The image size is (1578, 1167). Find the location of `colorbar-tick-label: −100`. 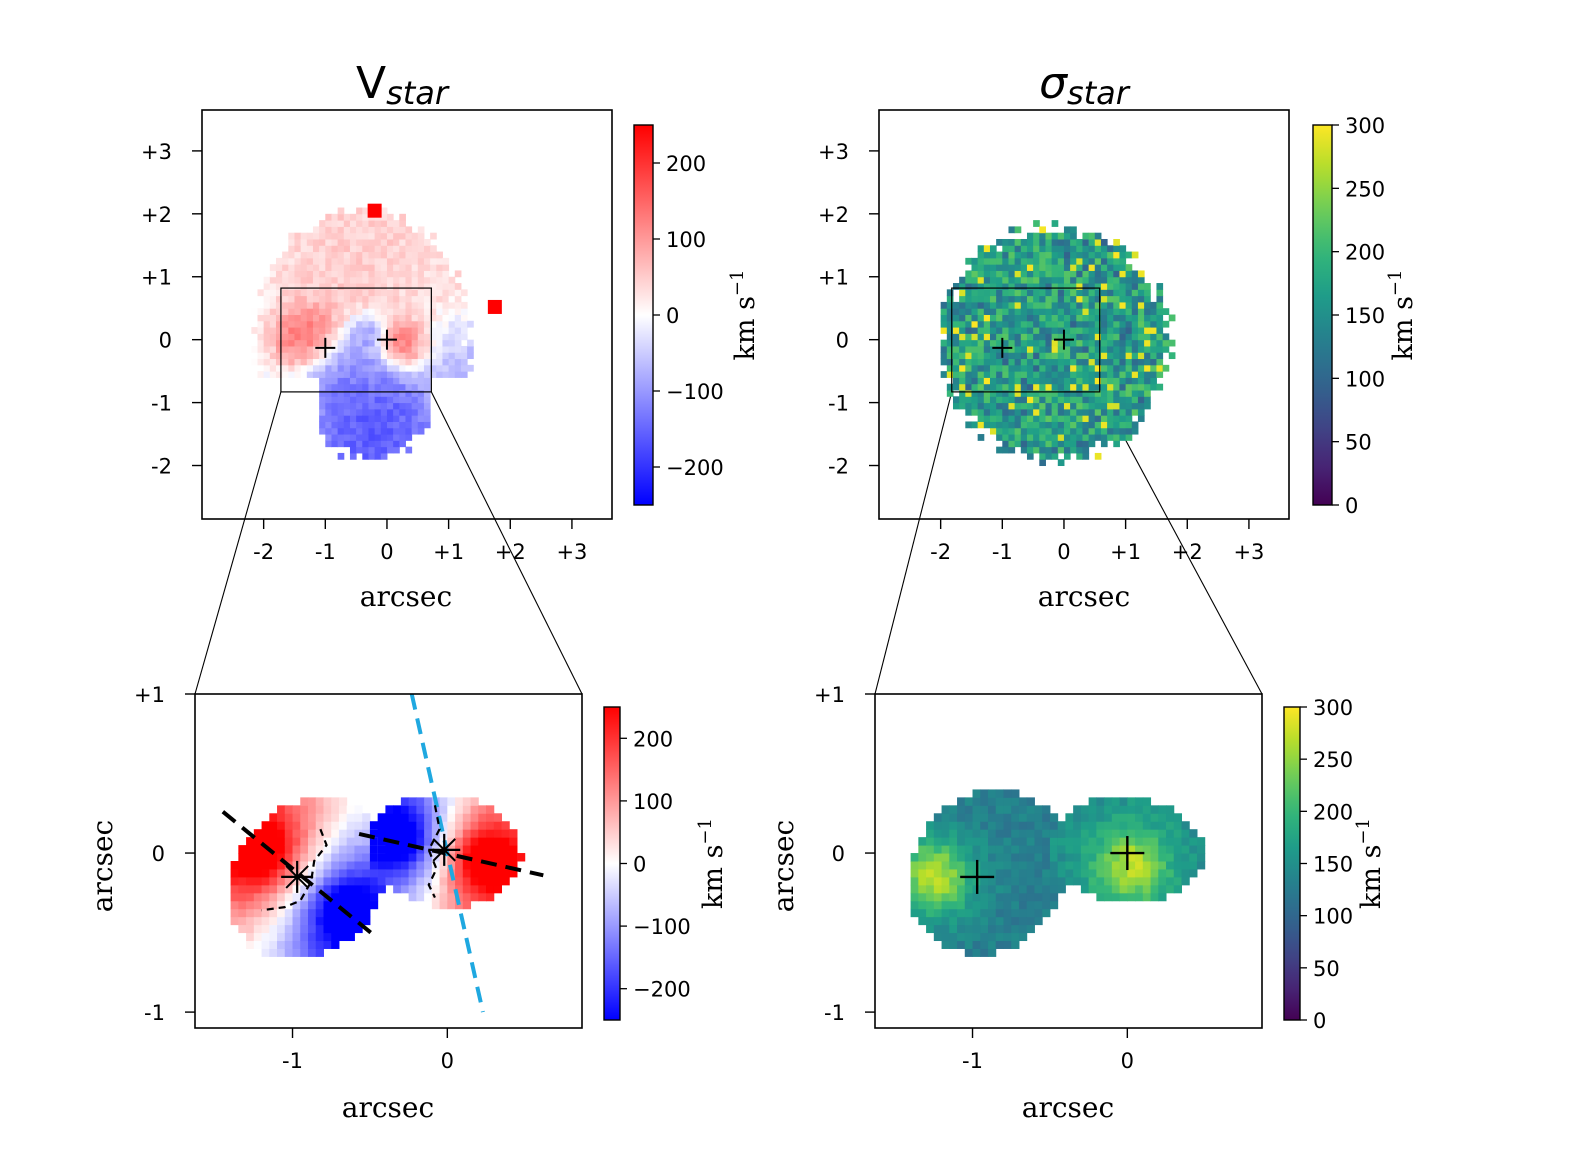

colorbar-tick-label: −100 is located at coordinates (695, 392).